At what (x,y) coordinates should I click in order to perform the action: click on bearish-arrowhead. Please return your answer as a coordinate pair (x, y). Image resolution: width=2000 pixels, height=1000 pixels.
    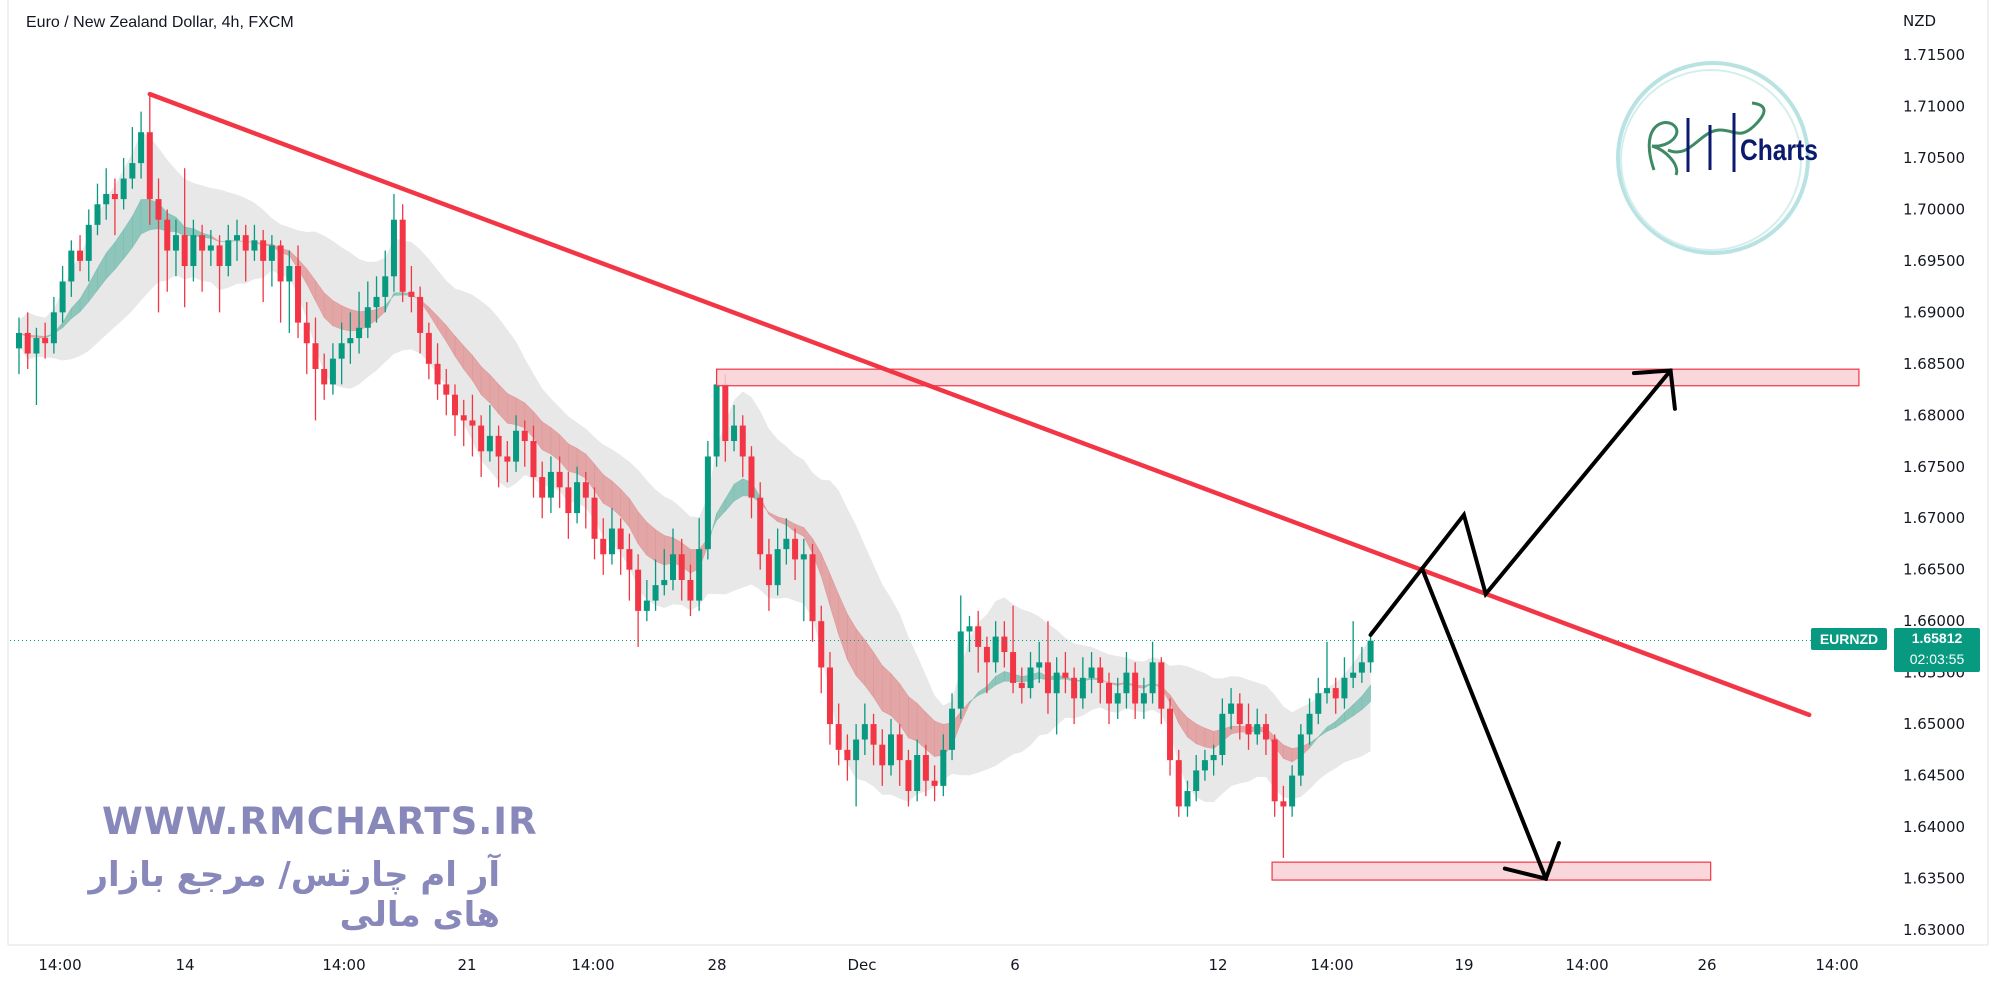
    Looking at the image, I should click on (1531, 861).